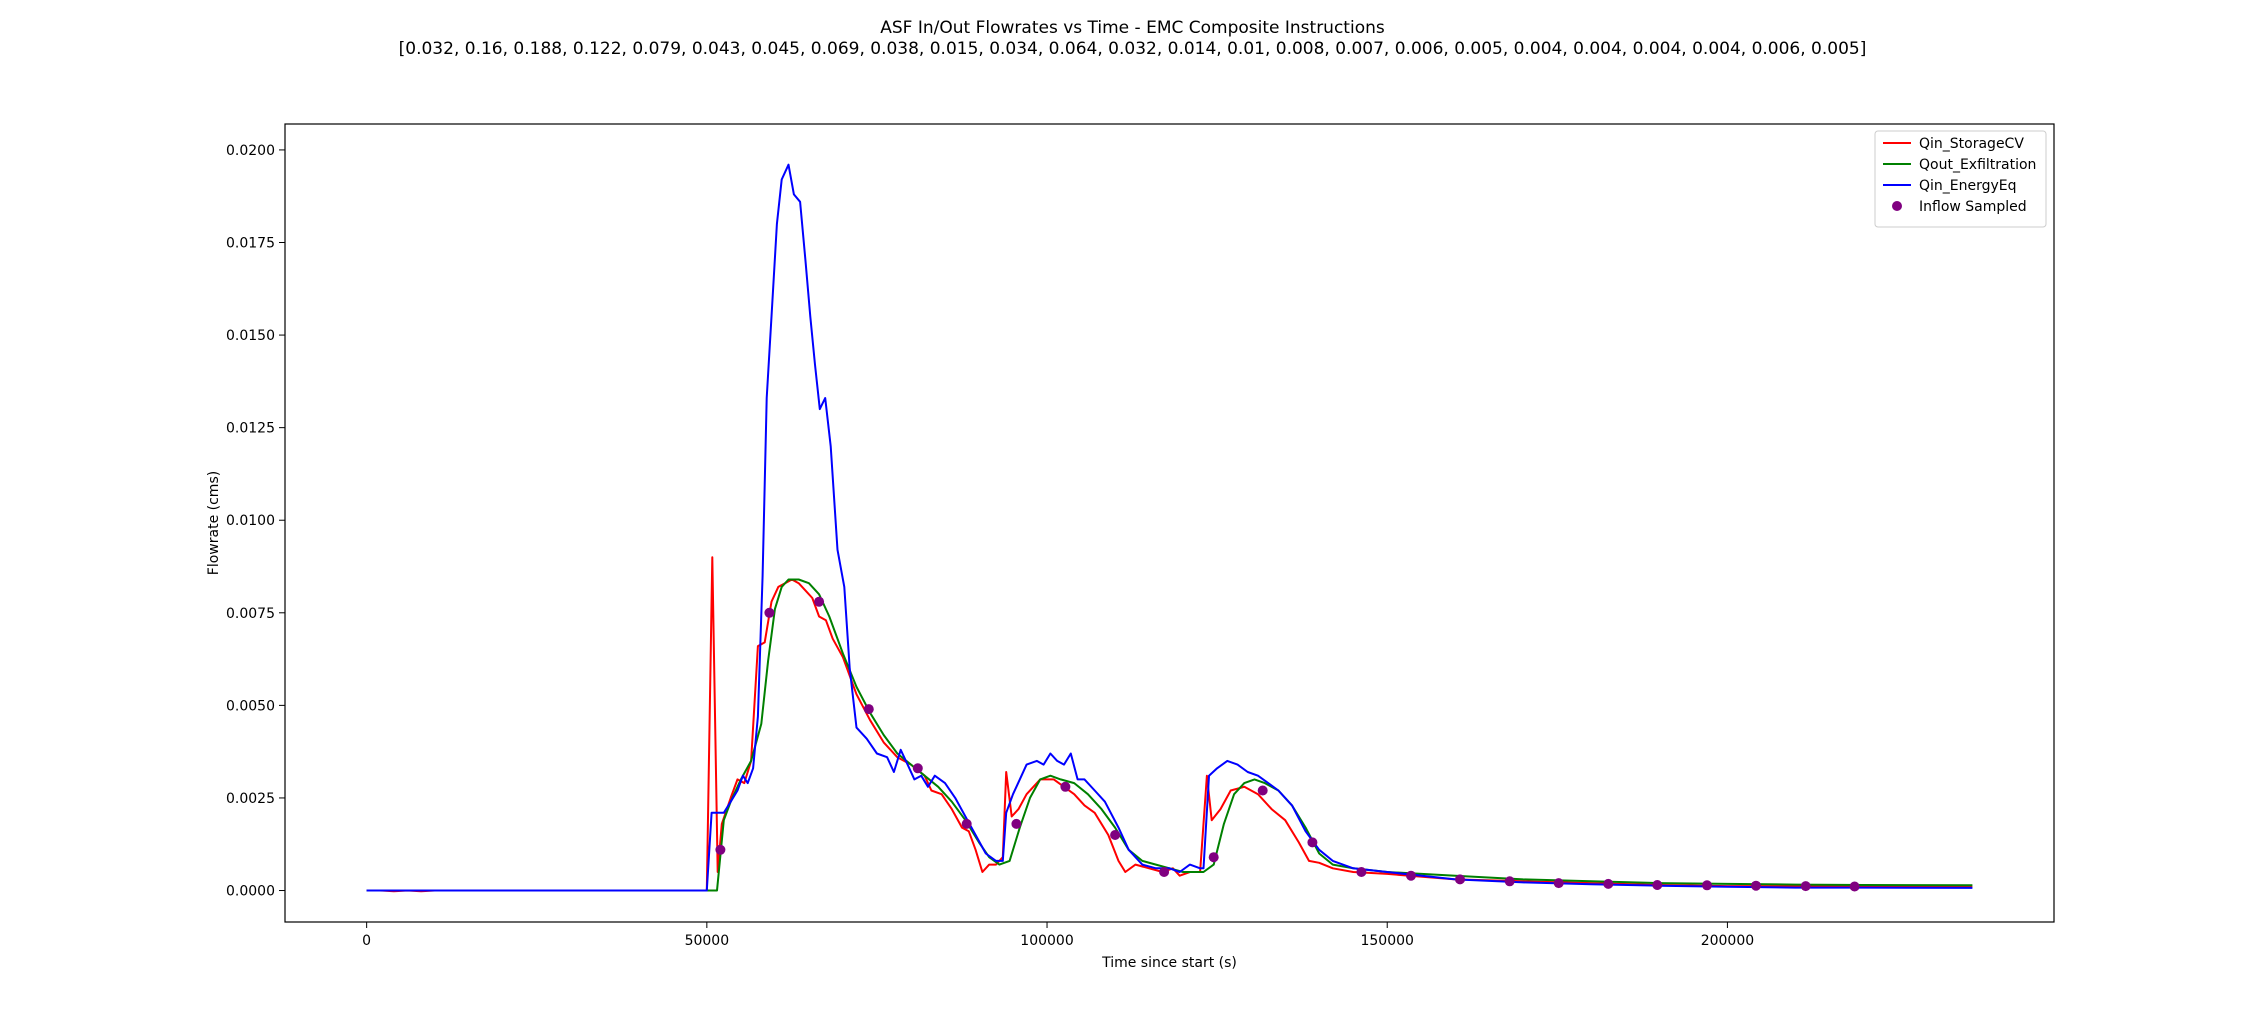  Describe the element at coordinates (1973, 207) in the screenshot. I see `legend-label: Inflow Sampled` at that location.